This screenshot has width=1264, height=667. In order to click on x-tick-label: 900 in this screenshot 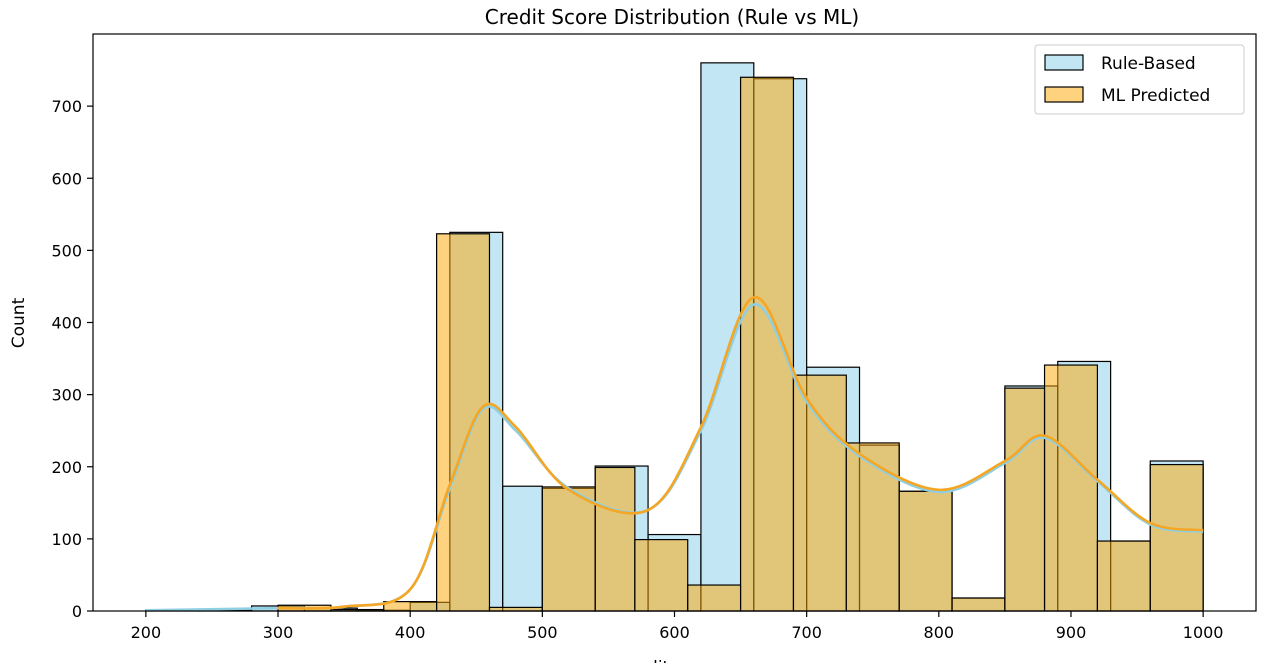, I will do `click(1071, 632)`.